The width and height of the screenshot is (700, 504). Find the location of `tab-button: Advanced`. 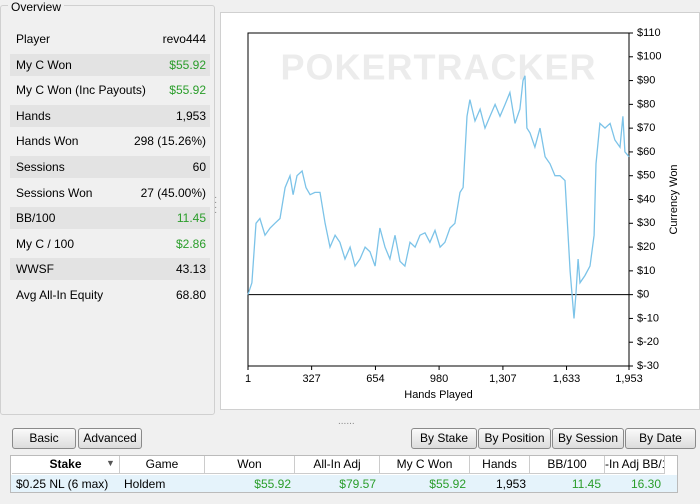

tab-button: Advanced is located at coordinates (110, 438).